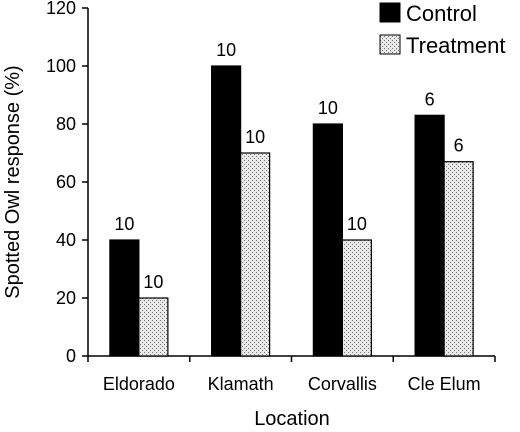 The height and width of the screenshot is (432, 520). What do you see at coordinates (13, 181) in the screenshot?
I see `y-axis-label: Spotted Owl response (%)` at bounding box center [13, 181].